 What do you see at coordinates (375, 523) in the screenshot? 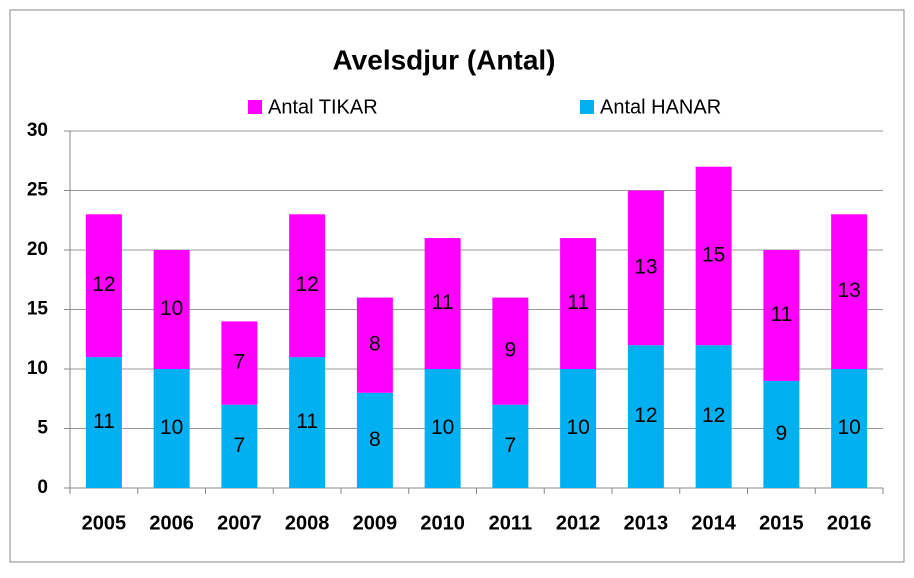
I see `x-tick-label: 2009` at bounding box center [375, 523].